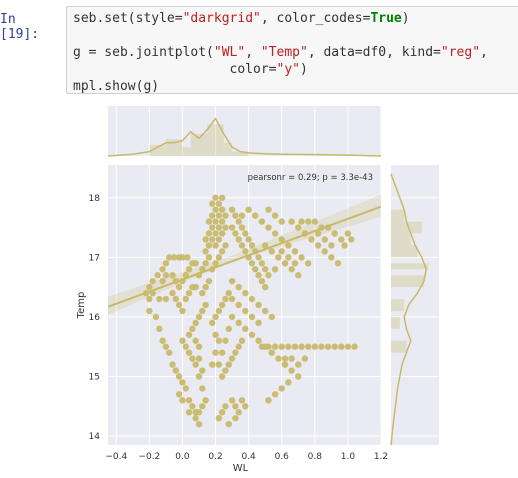  What do you see at coordinates (408, 309) in the screenshot?
I see `right-kde-line` at bounding box center [408, 309].